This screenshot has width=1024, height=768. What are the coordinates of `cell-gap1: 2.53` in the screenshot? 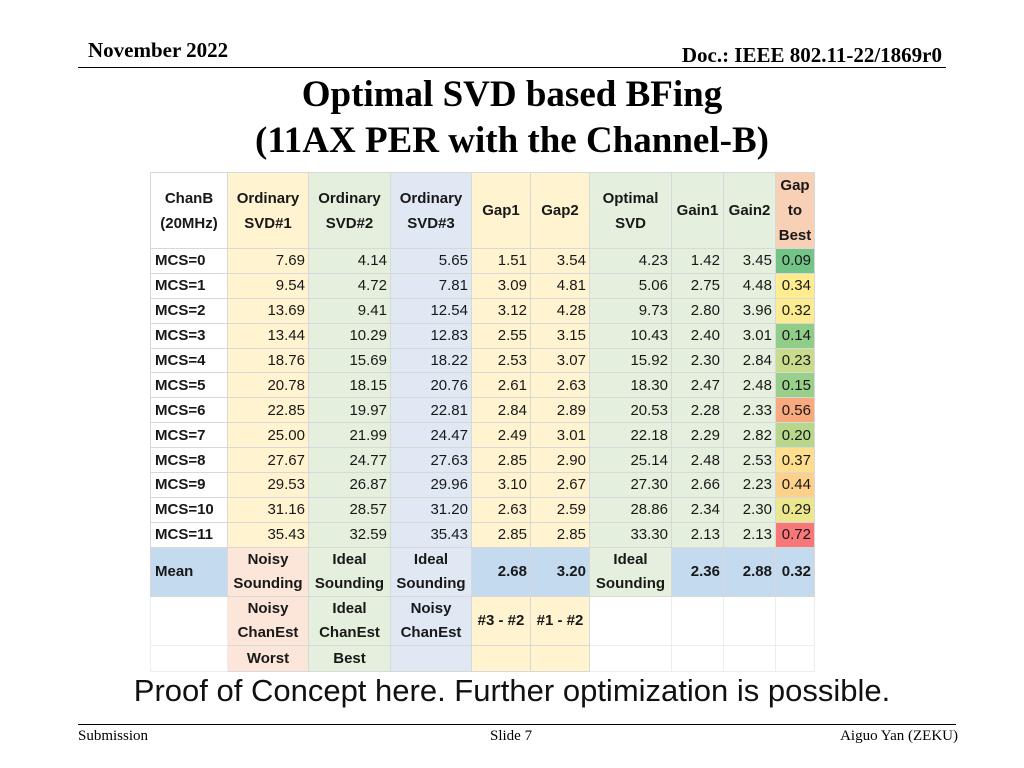 It's located at (501, 360).